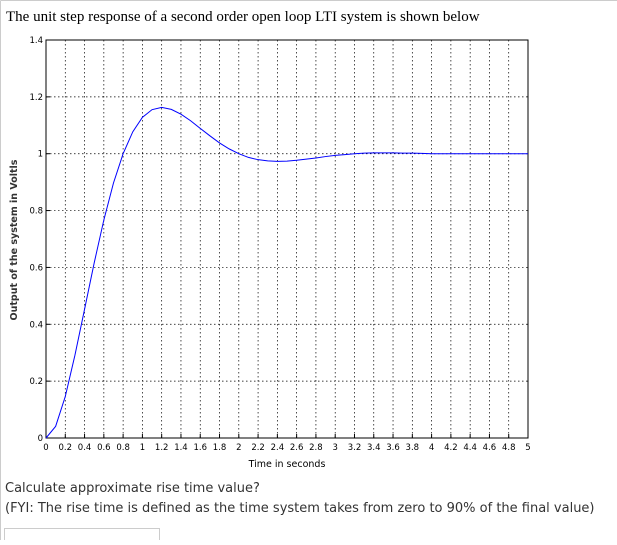 This screenshot has width=617, height=545. I want to click on x-tick-label: 4.8, so click(509, 448).